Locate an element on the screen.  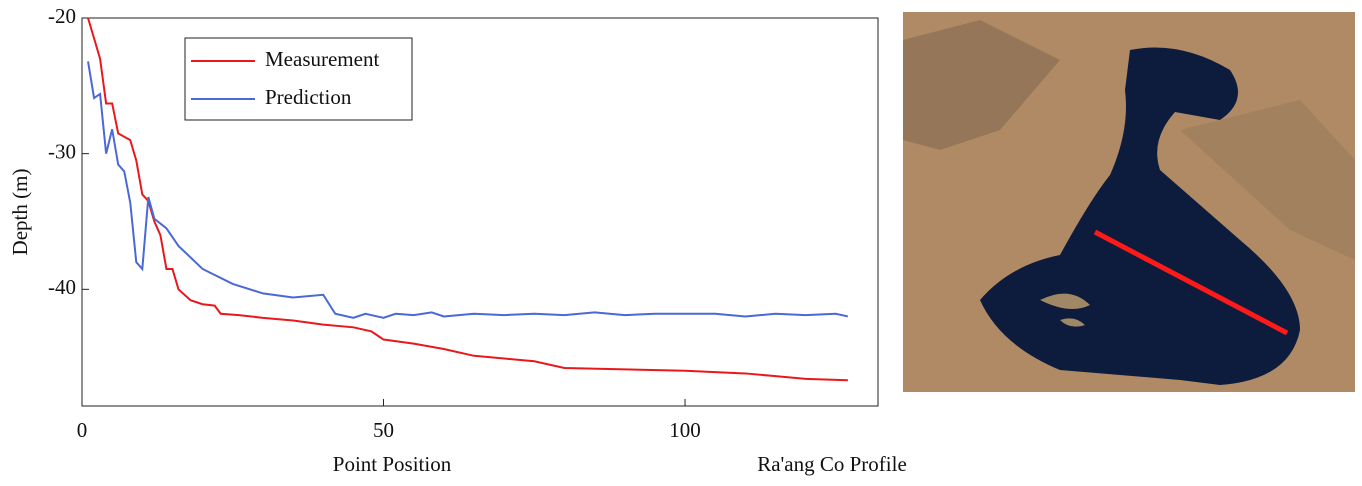
legend-label: Prediction is located at coordinates (308, 97).